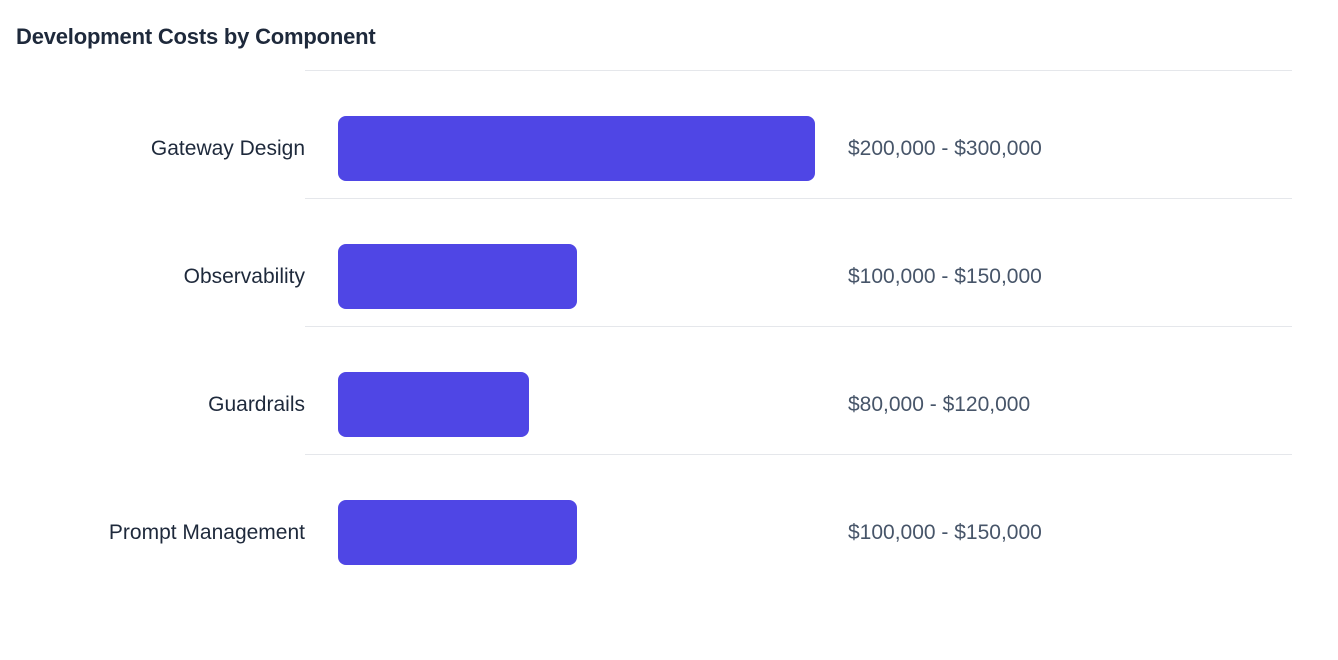 The width and height of the screenshot is (1338, 660). Describe the element at coordinates (152, 134) in the screenshot. I see `label-cell: Gateway Design` at that location.